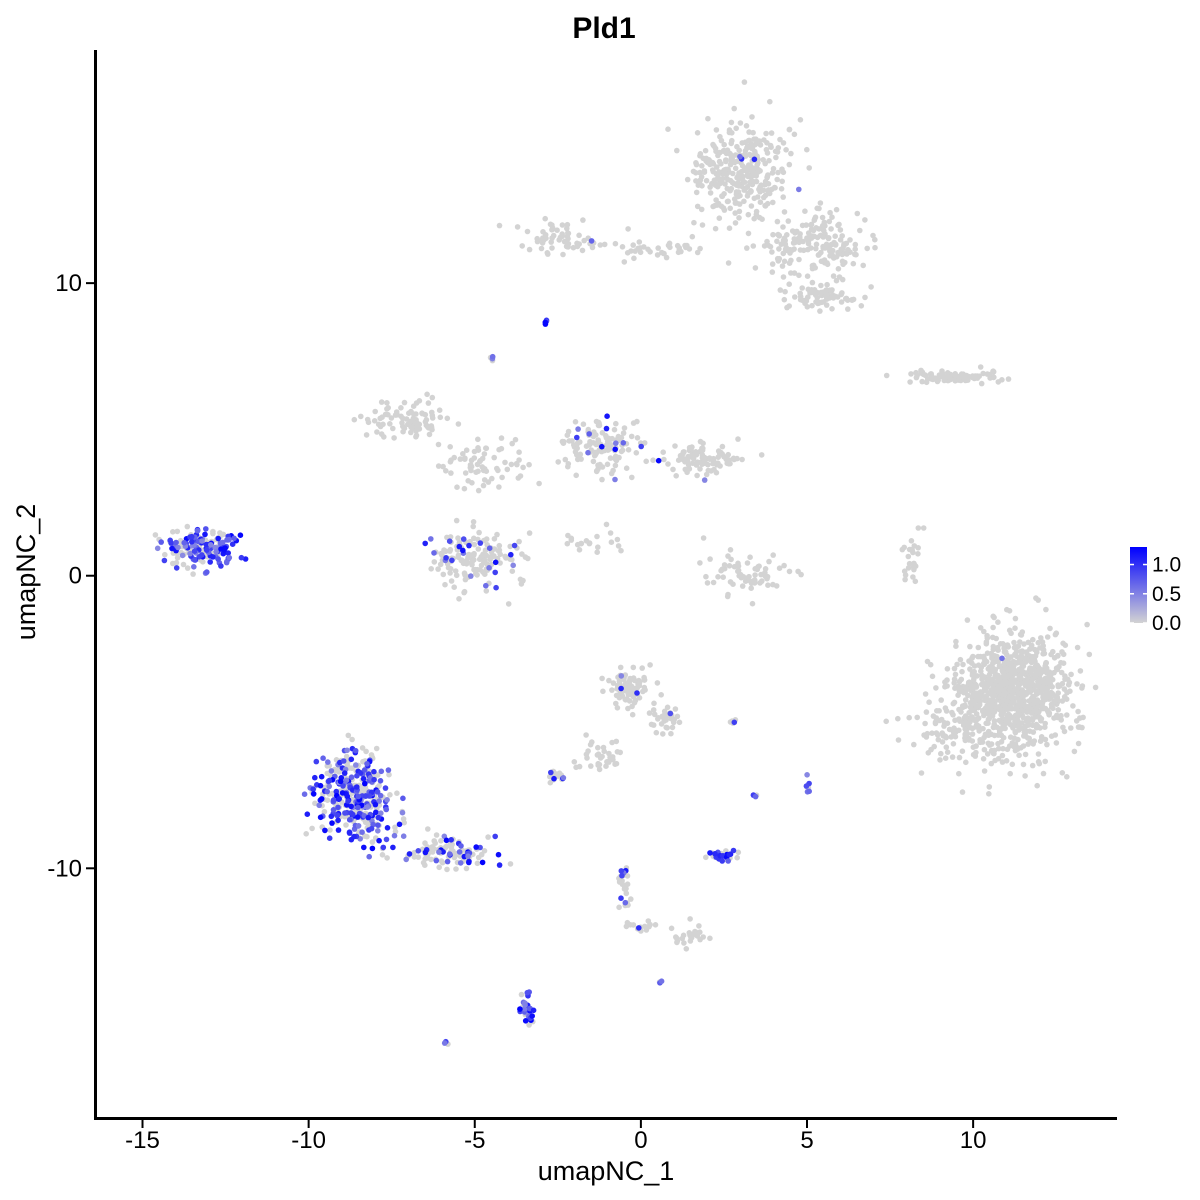 This screenshot has width=1200, height=1200. What do you see at coordinates (606, 1171) in the screenshot?
I see `x-axis-title: umapNC_1` at bounding box center [606, 1171].